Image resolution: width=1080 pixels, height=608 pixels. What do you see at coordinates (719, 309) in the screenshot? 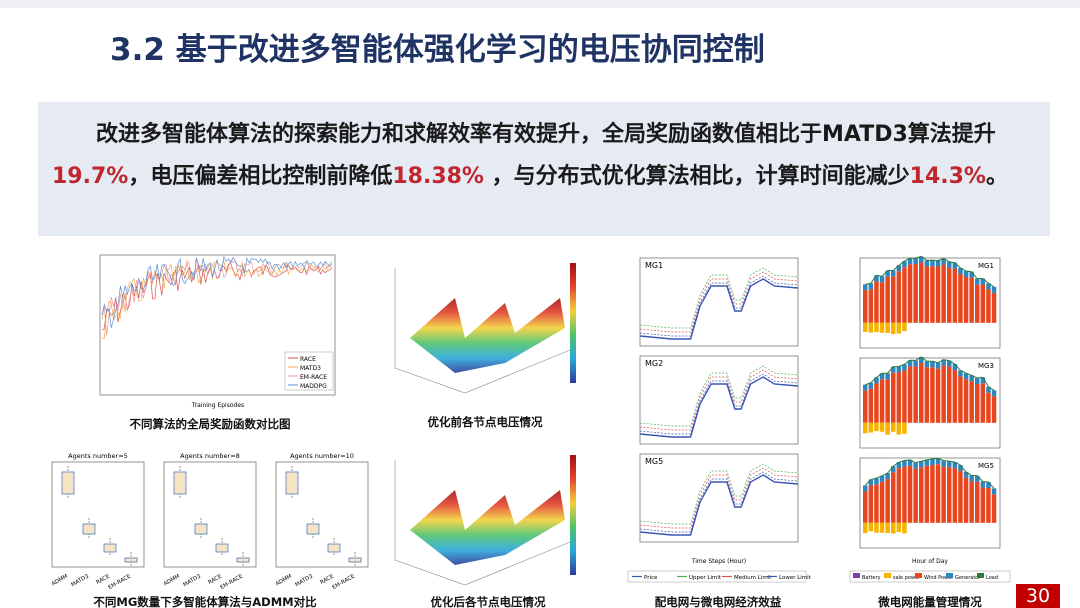
I see `price-line` at bounding box center [719, 309].